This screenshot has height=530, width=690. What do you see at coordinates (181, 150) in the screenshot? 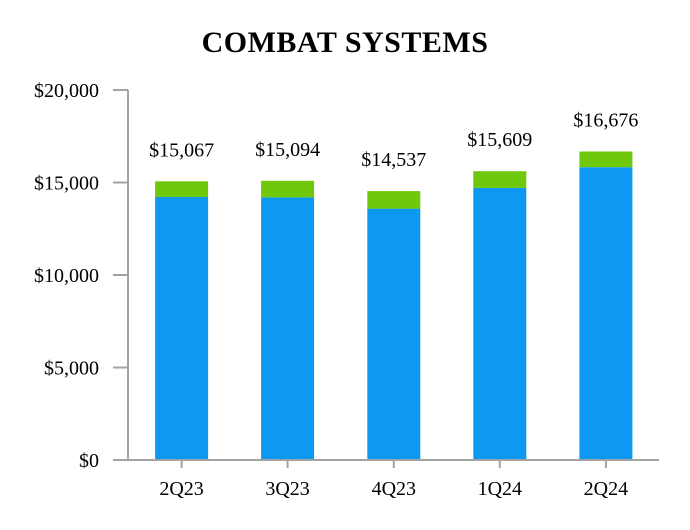
I see `bar-total-label-2Q23: $15,067` at bounding box center [181, 150].